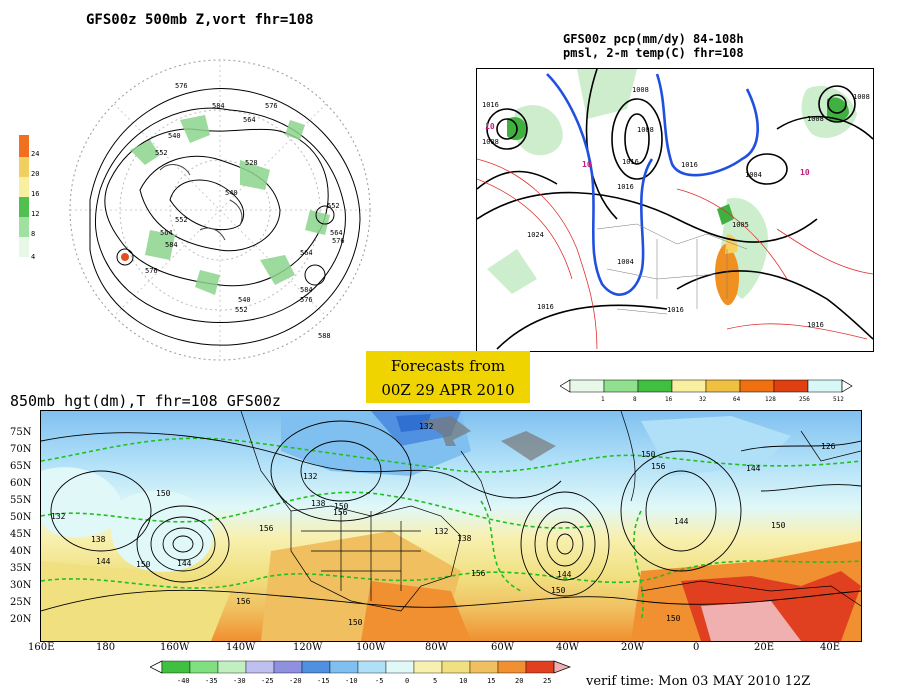 The height and width of the screenshot is (700, 900). I want to click on vort-legend-label: 16, so click(35, 194).